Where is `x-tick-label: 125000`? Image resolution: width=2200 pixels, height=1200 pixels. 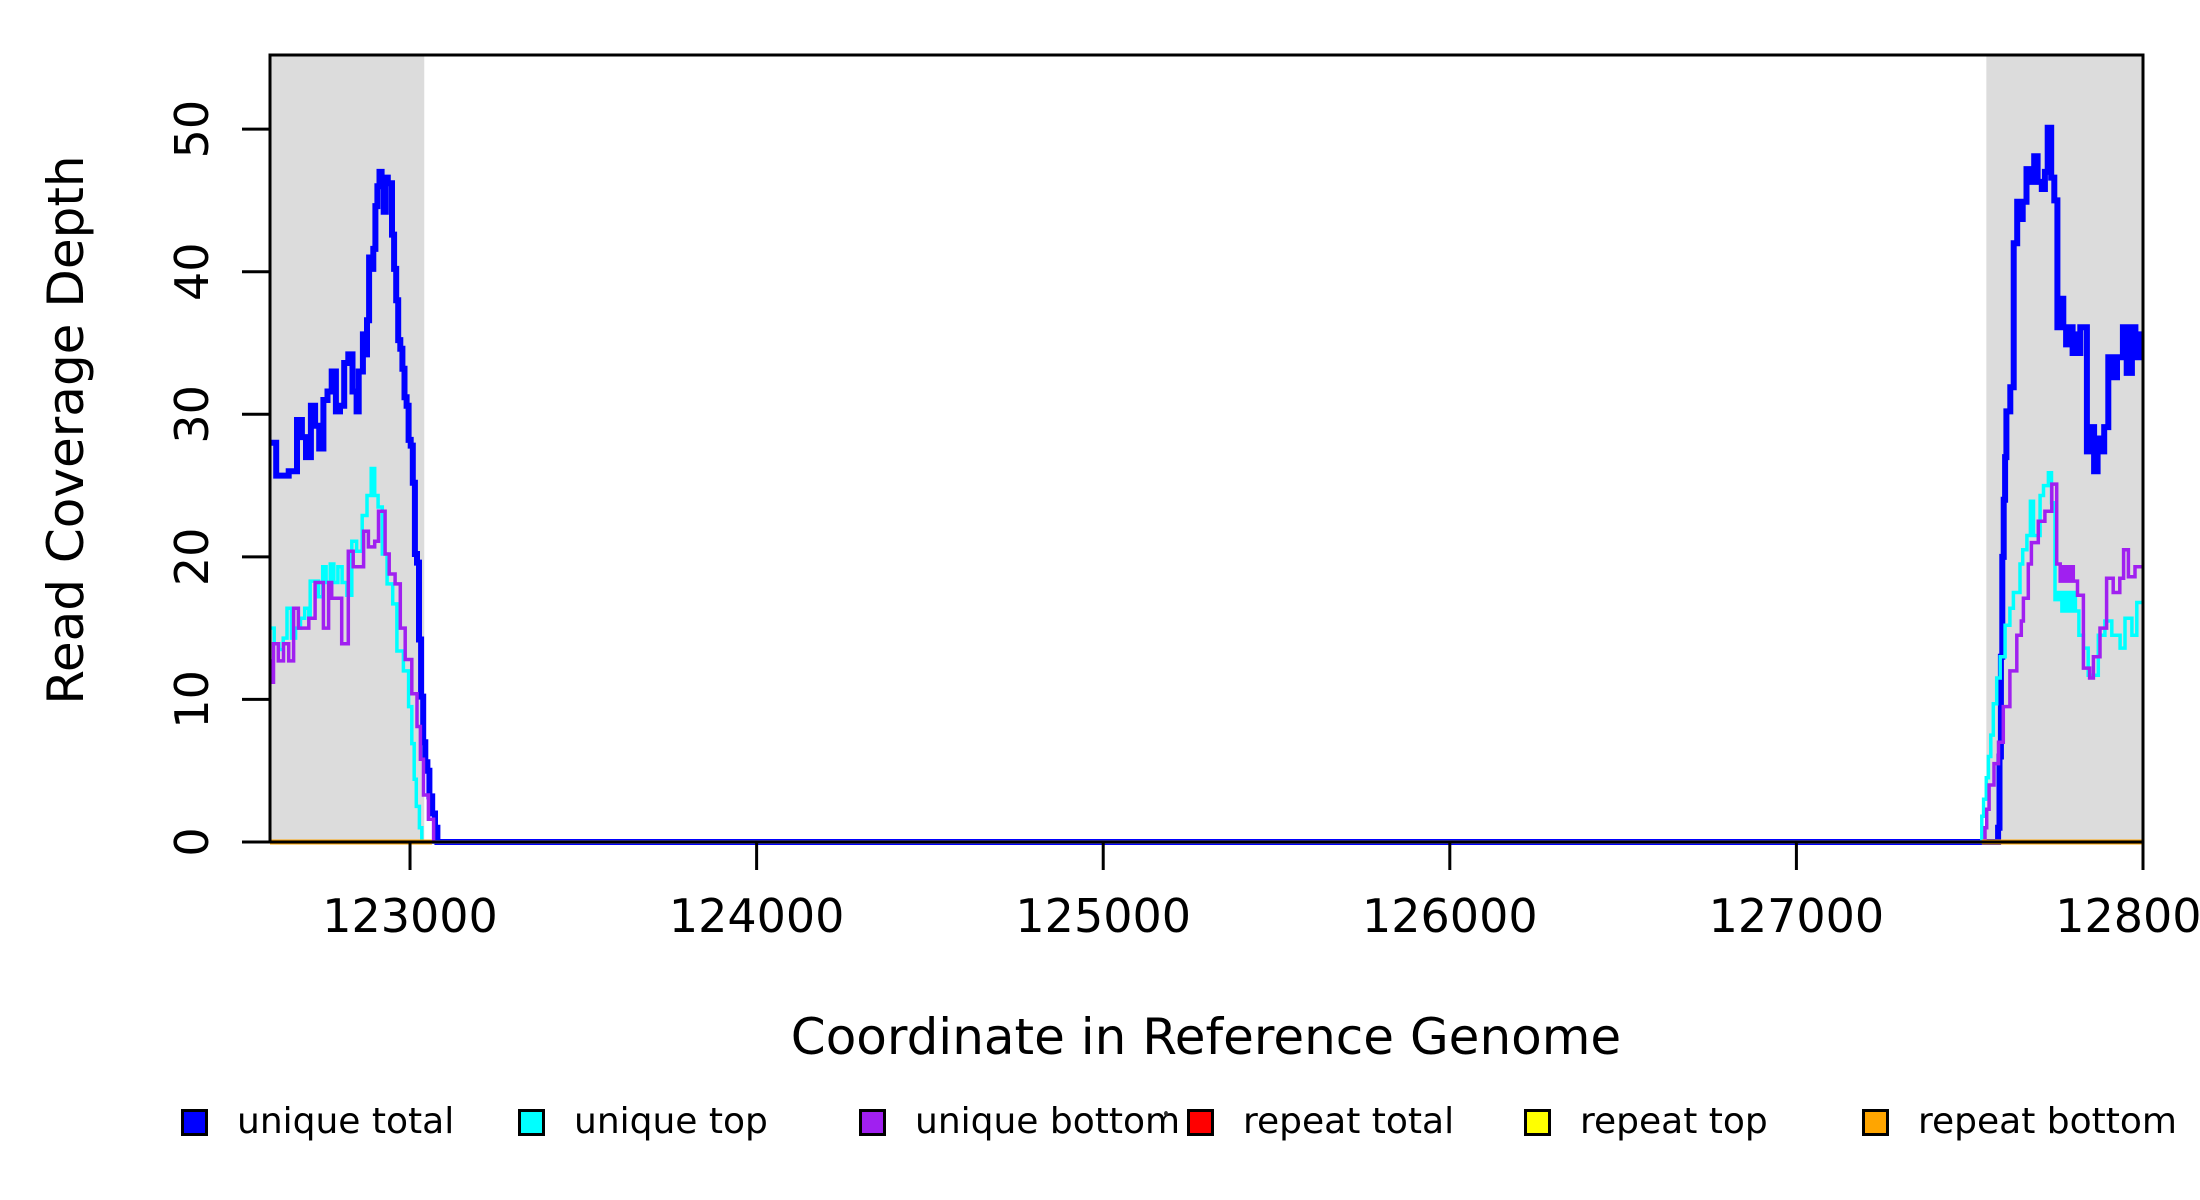 x-tick-label: 125000 is located at coordinates (1103, 916).